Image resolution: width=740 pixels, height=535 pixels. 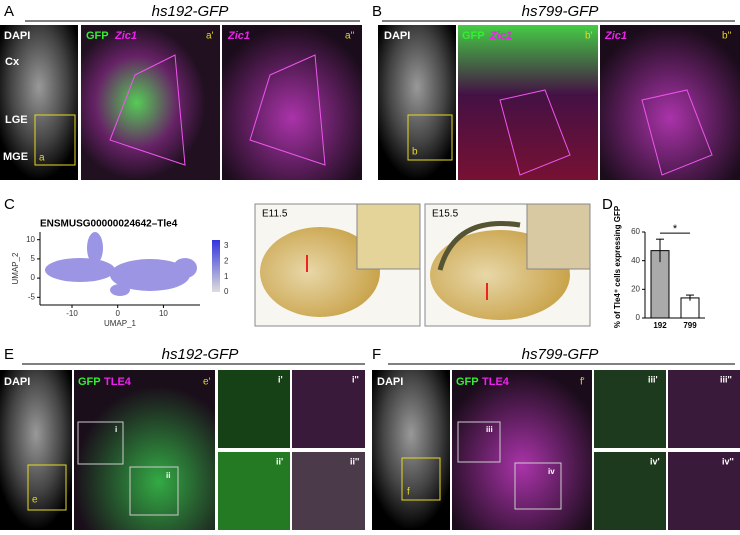 I want to click on x-tick-label: 0, so click(x=117, y=313).